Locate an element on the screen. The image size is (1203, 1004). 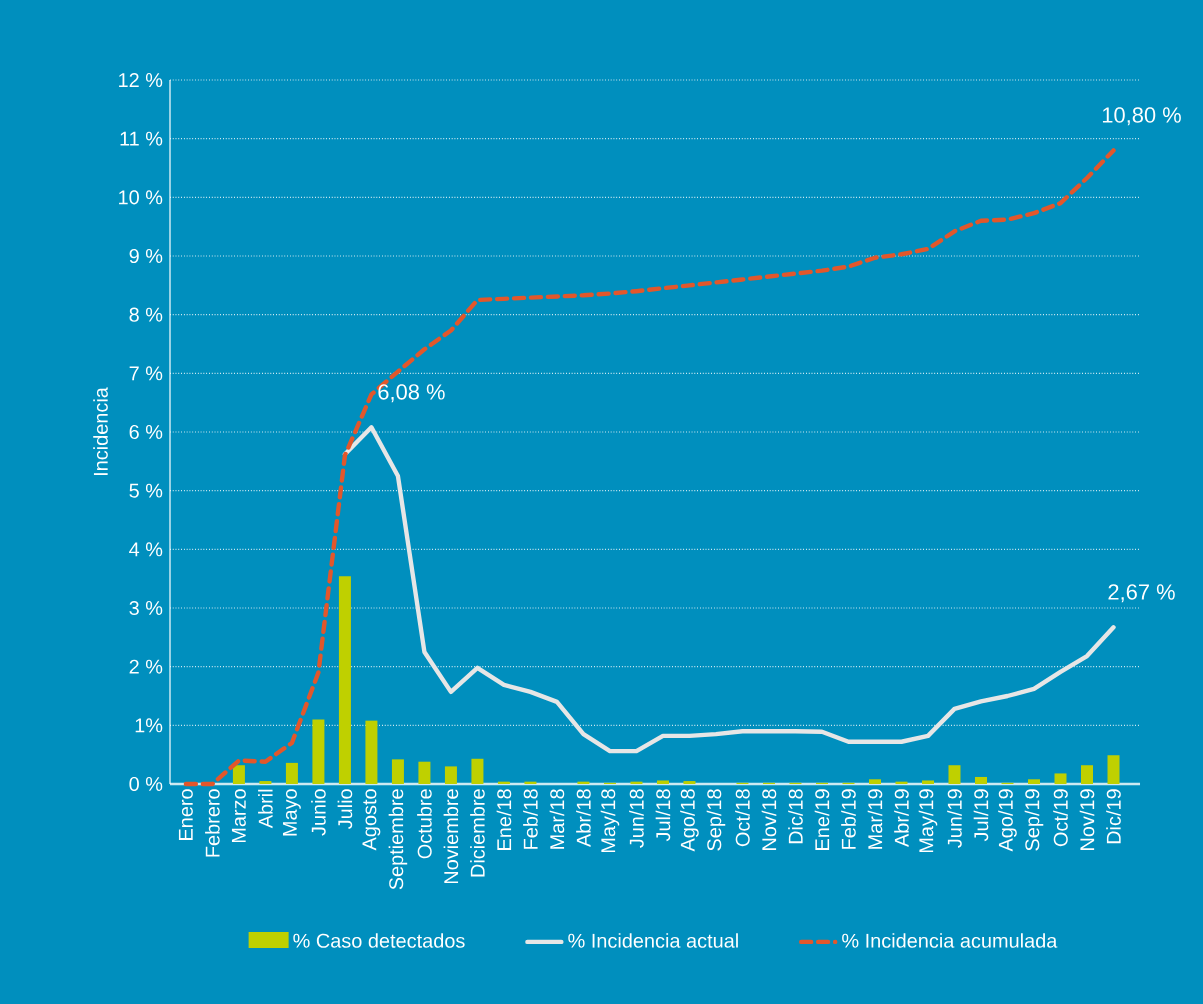
x-tick-label: Abr/18 is located at coordinates (583, 818).